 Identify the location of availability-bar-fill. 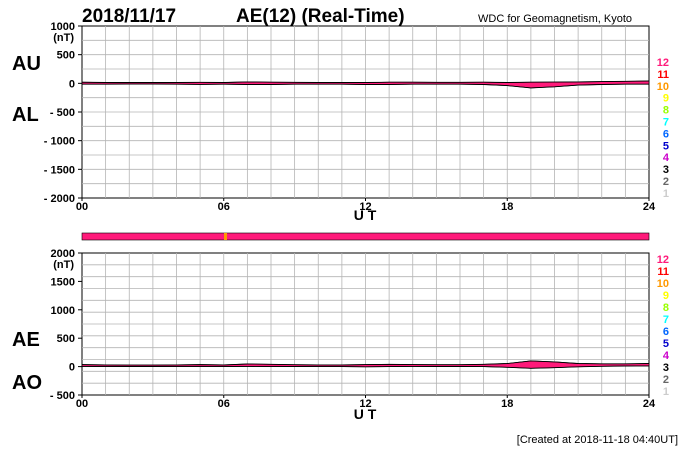
(365, 236).